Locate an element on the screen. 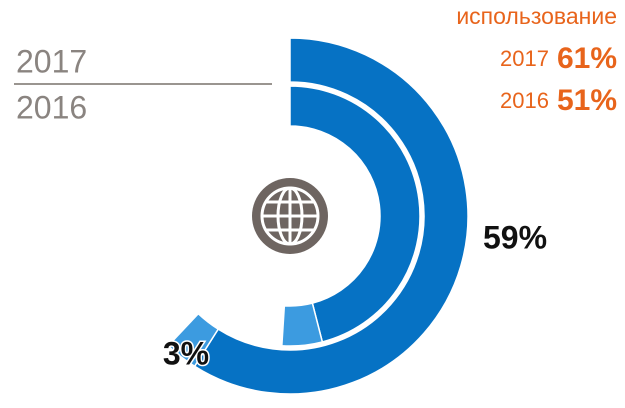 Image resolution: width=625 pixels, height=408 pixels. value-label: 59% is located at coordinates (515, 237).